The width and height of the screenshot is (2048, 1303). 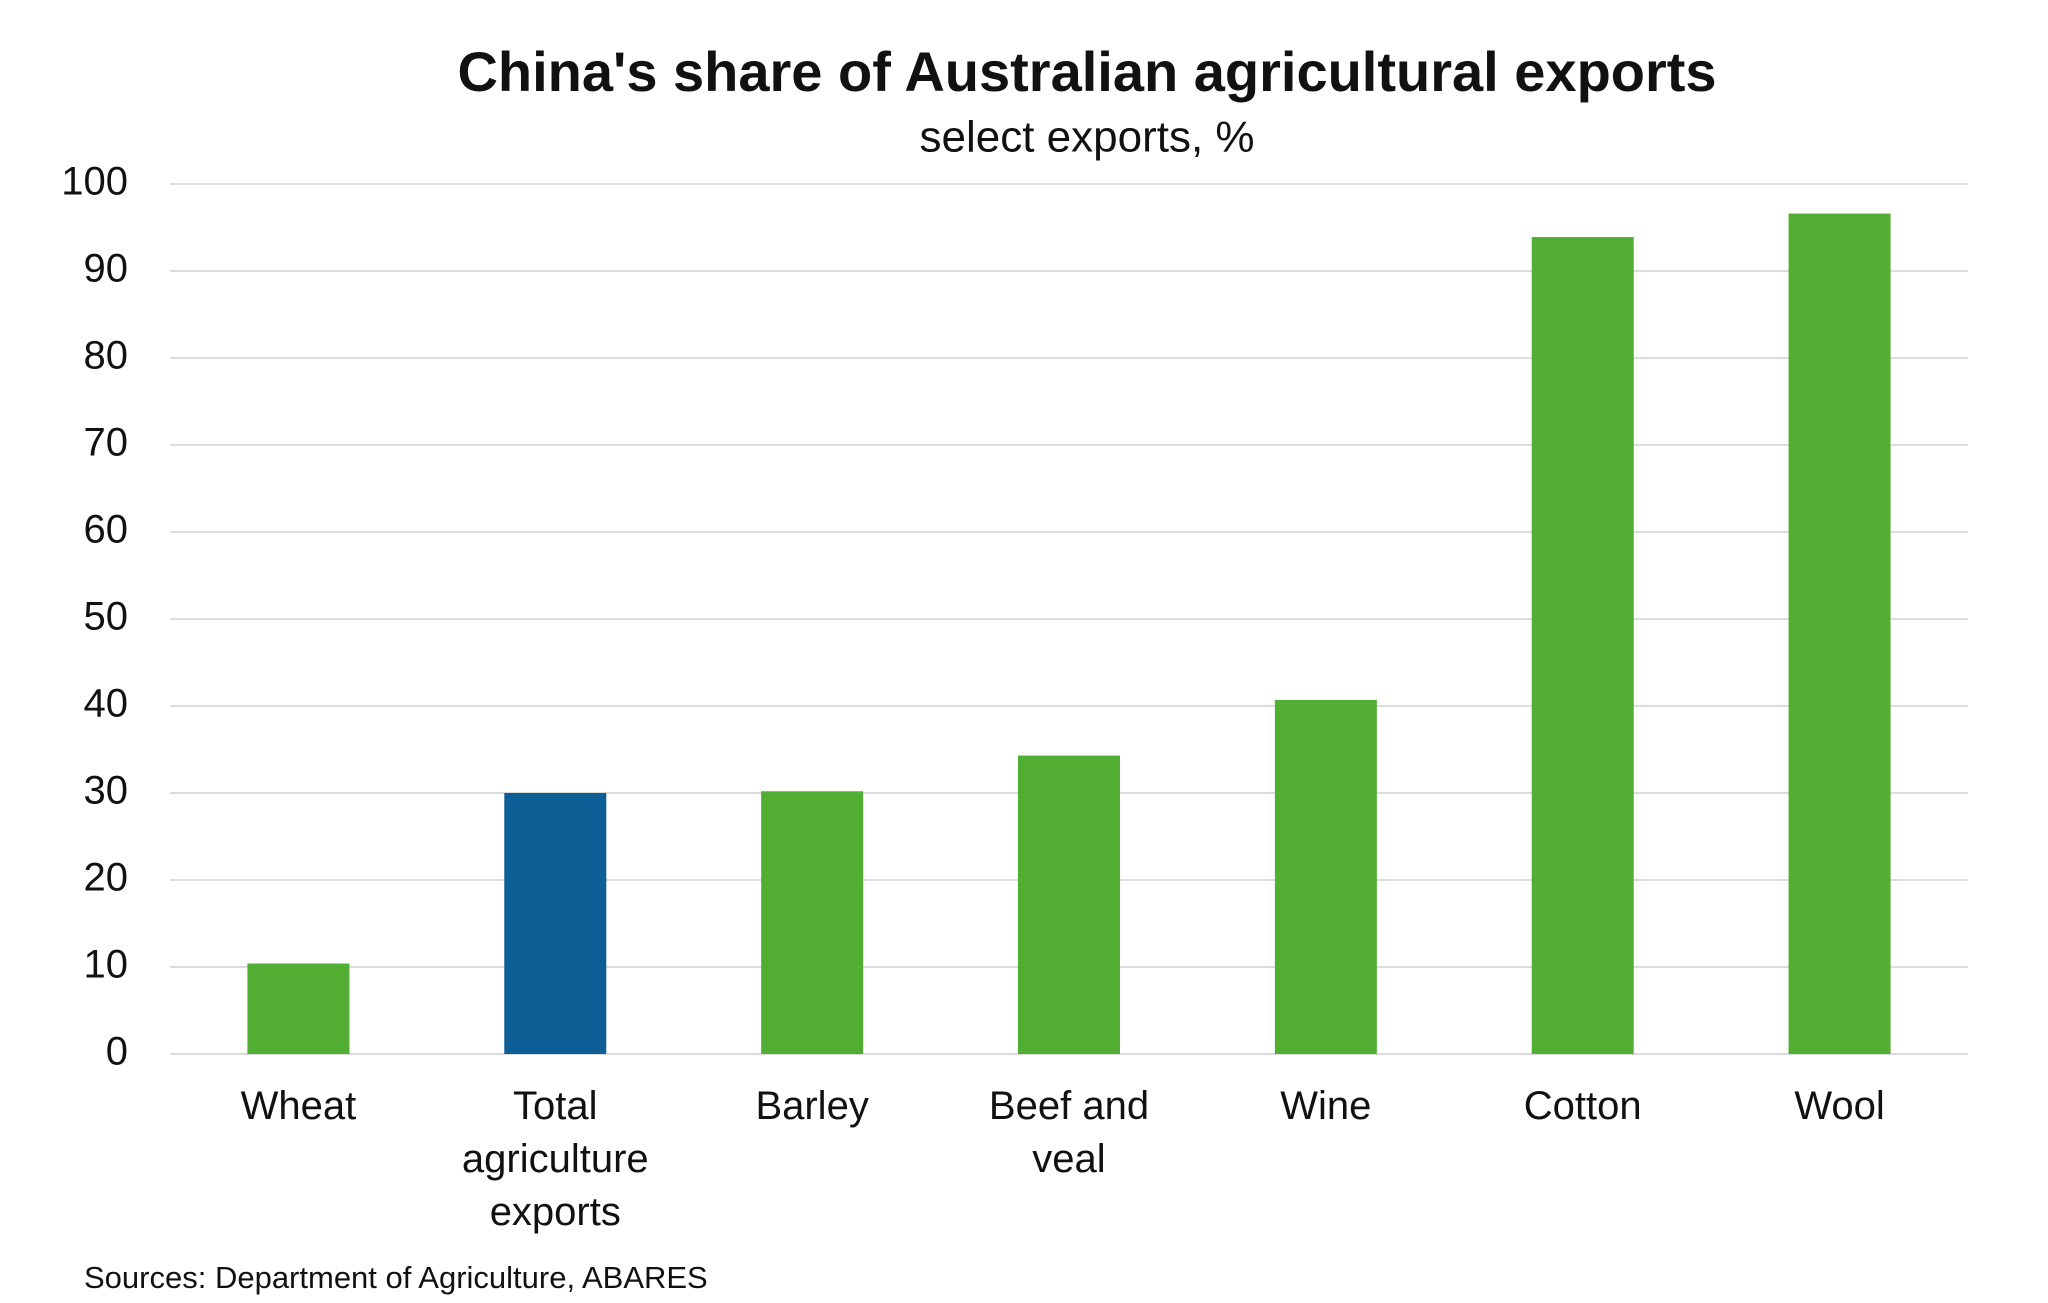 What do you see at coordinates (812, 1106) in the screenshot?
I see `x-tick-label: Barley` at bounding box center [812, 1106].